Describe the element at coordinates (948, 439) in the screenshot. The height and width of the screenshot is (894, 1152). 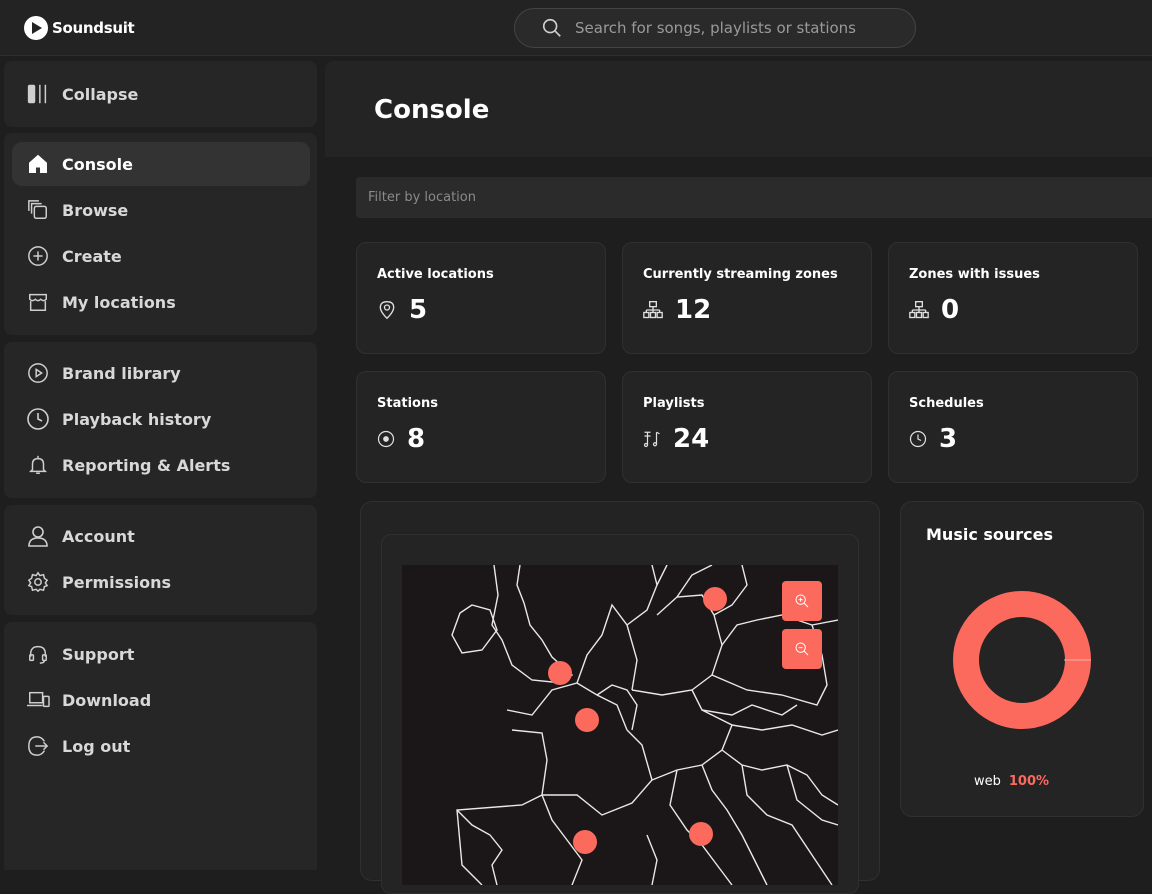
I see `stat-value: 3` at that location.